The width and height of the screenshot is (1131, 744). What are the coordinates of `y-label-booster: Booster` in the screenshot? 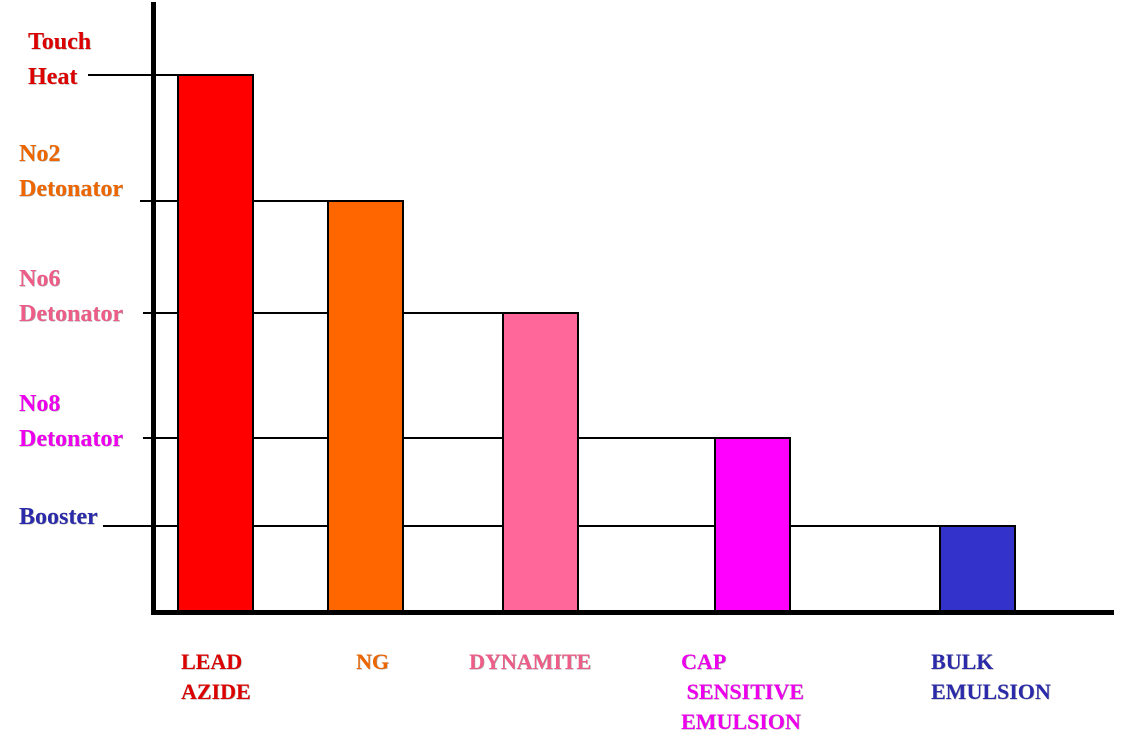 It's located at (58, 517).